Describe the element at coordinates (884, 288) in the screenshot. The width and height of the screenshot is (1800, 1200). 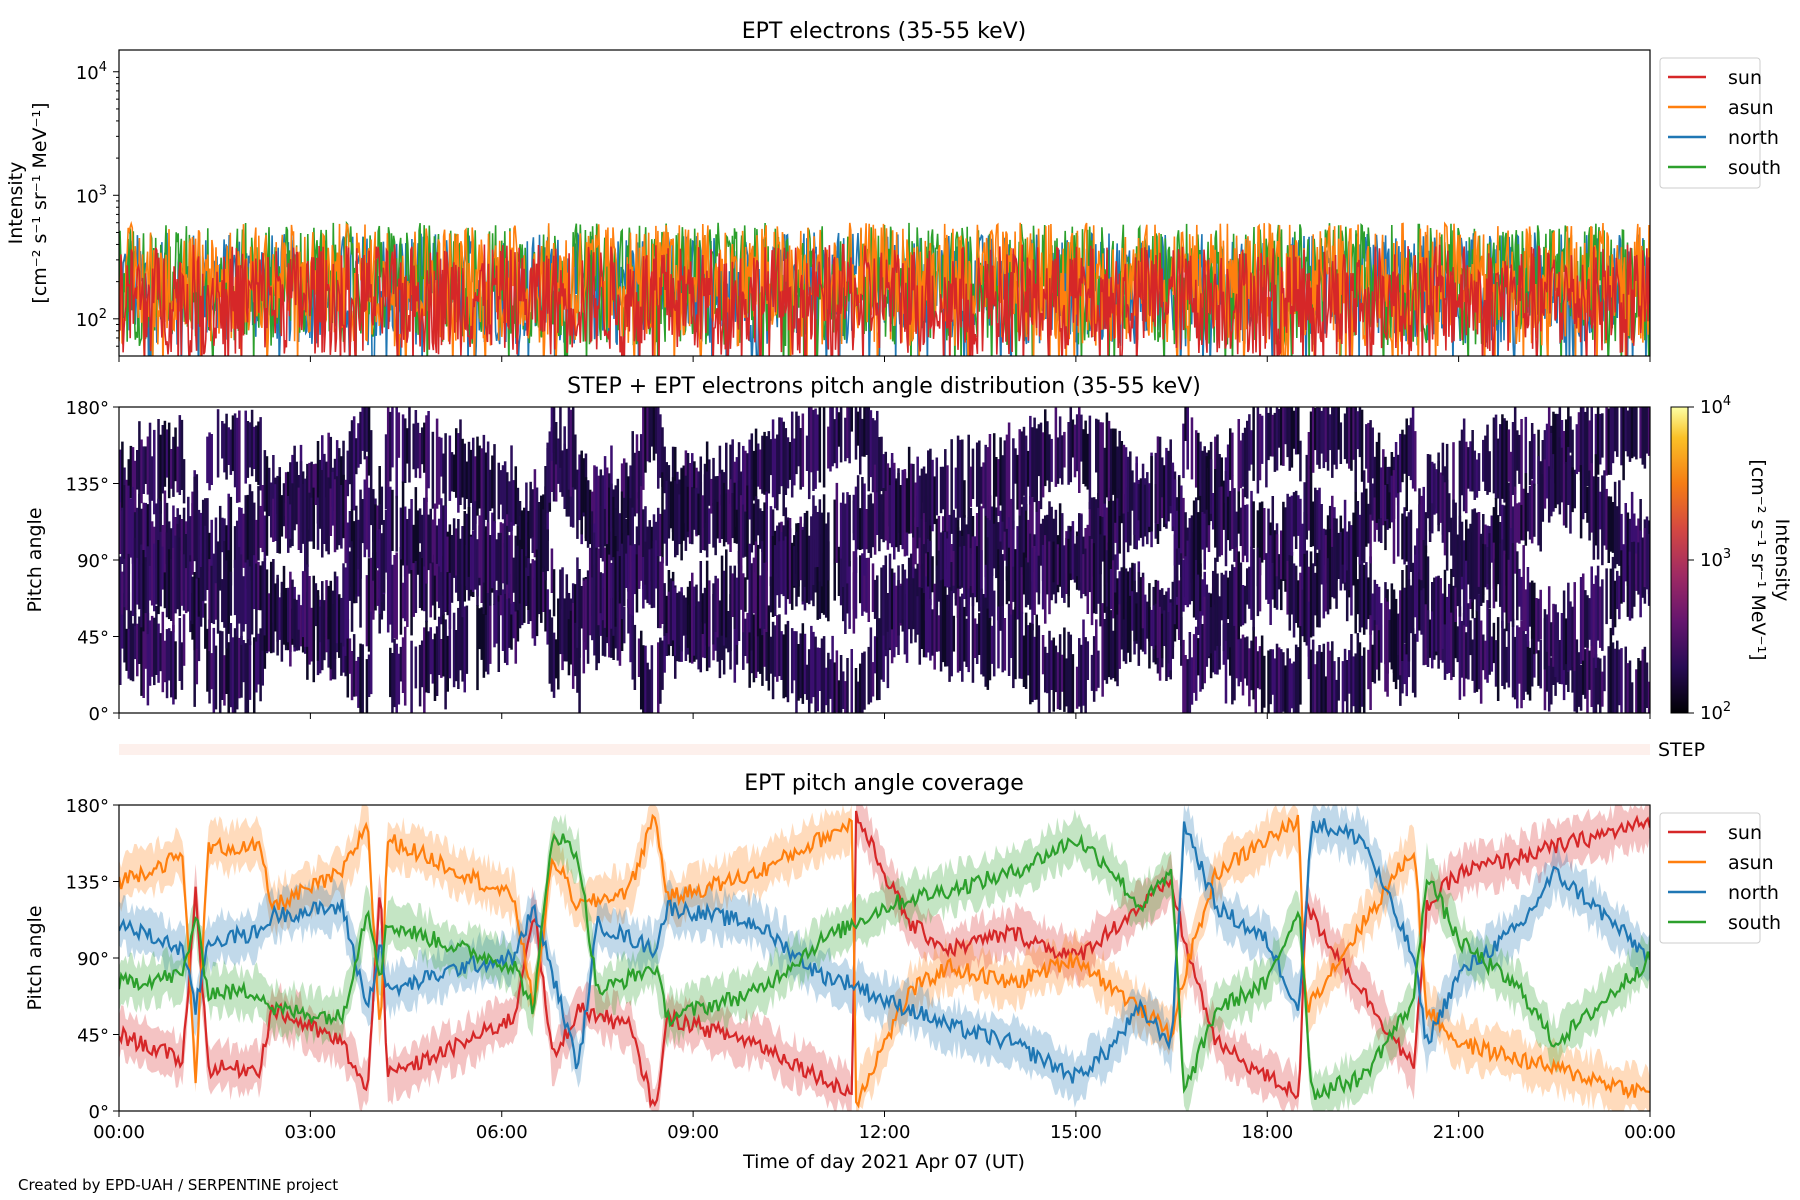
I see `panel1-series-group` at that location.